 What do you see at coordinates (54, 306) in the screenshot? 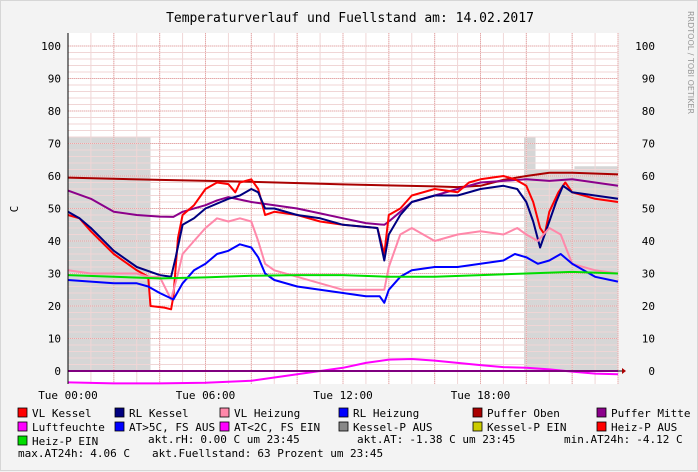
I see `y-tick-label-left: 20` at bounding box center [54, 306].